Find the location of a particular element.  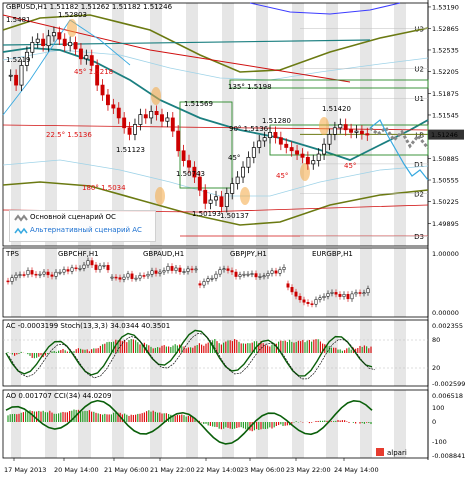

ao-tick: -100 is located at coordinates (439, 442).